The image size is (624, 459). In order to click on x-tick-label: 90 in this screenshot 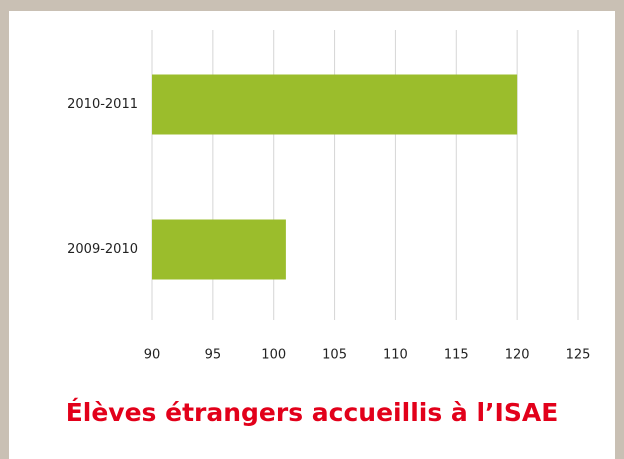, I will do `click(152, 355)`.